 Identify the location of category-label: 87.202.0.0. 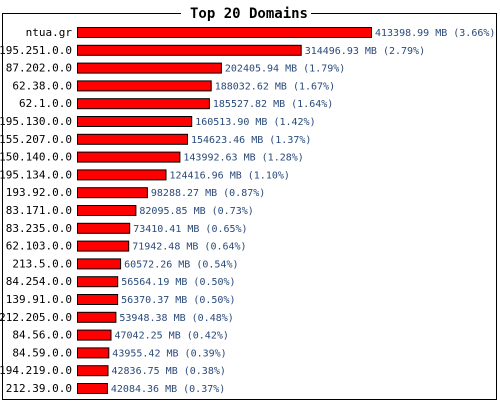
(39, 68).